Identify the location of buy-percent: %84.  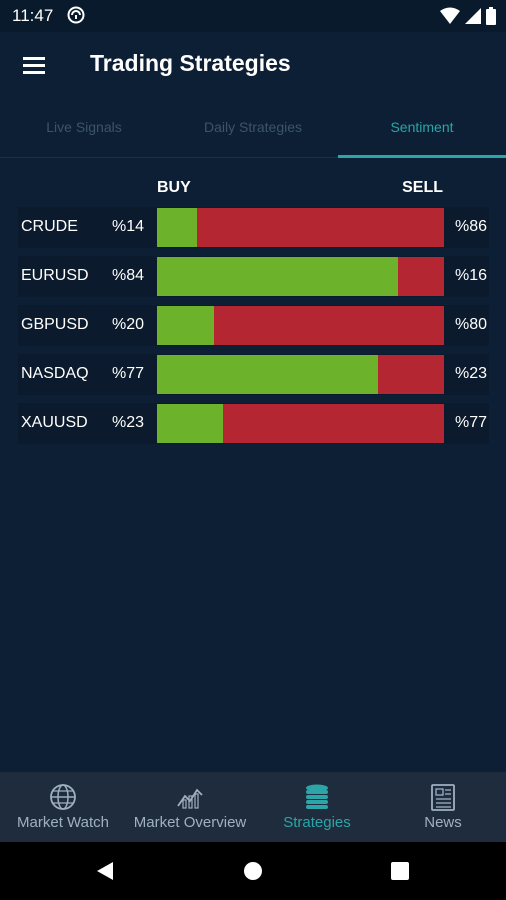
(128, 275).